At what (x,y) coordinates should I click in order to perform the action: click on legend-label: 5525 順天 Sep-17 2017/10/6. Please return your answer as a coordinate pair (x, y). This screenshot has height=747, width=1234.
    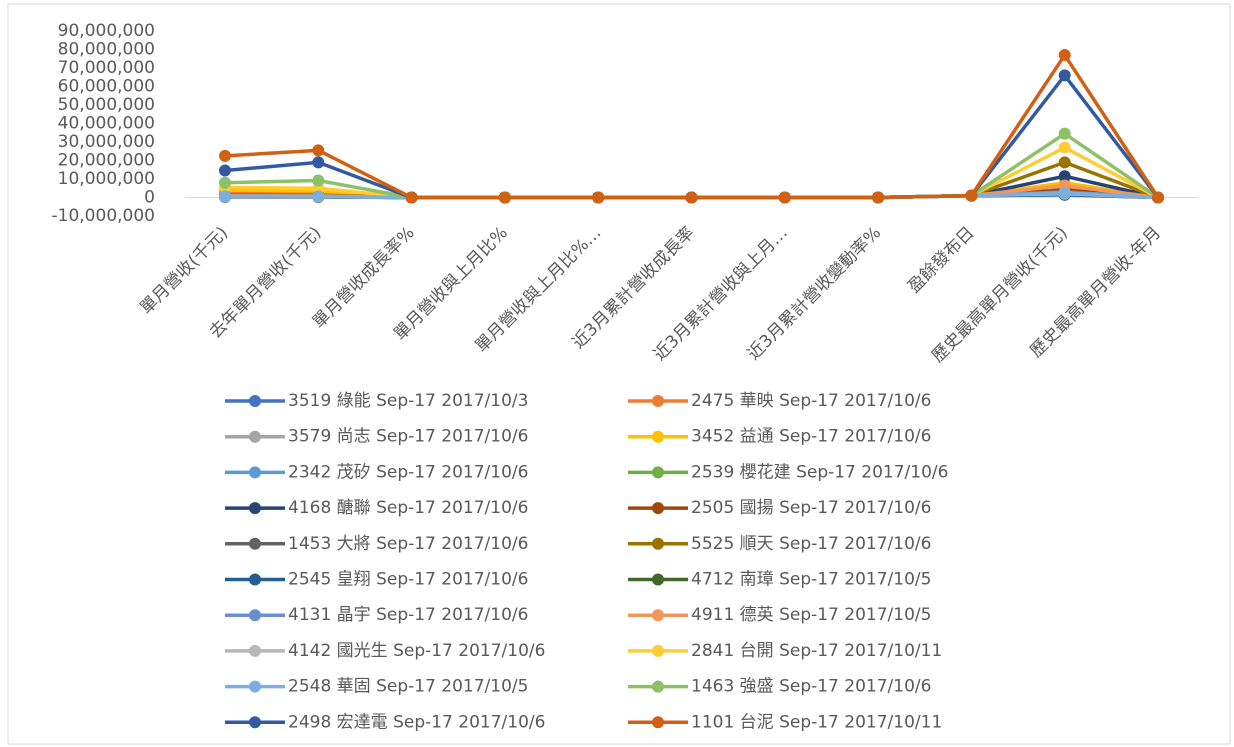
    Looking at the image, I should click on (811, 544).